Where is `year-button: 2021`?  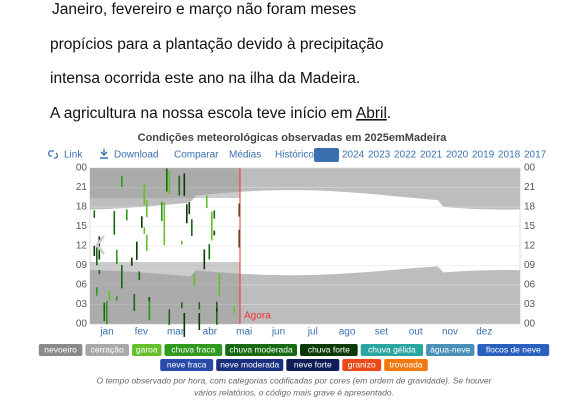
year-button: 2021 is located at coordinates (431, 155).